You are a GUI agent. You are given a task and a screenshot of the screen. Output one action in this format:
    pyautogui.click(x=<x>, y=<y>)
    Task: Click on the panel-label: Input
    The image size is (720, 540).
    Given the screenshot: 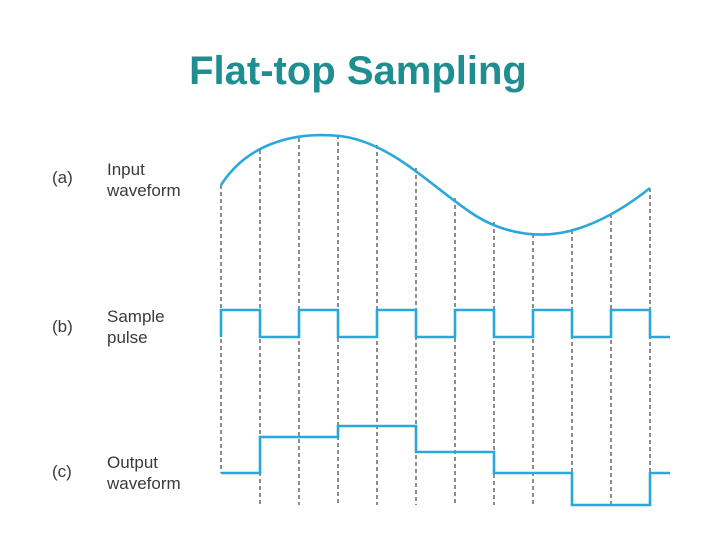 What is the action you would take?
    pyautogui.click(x=126, y=169)
    